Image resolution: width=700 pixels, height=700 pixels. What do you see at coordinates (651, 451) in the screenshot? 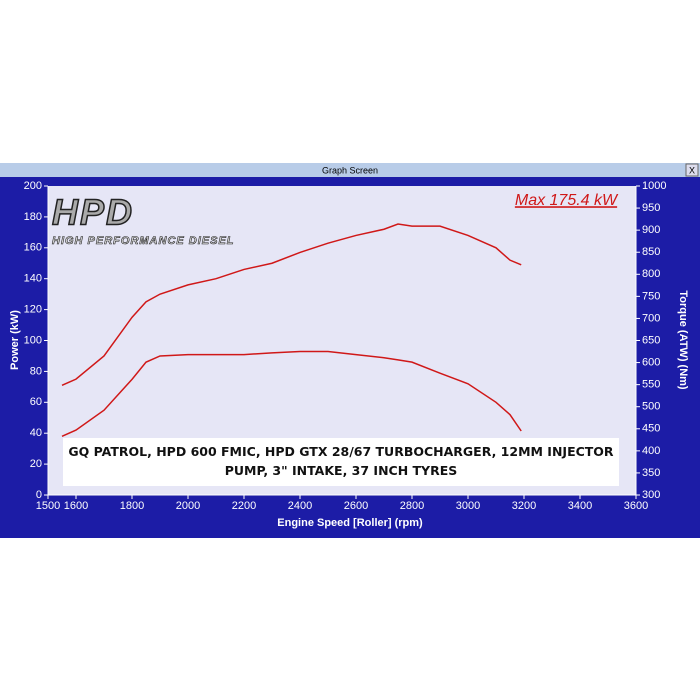
I see `y2-tick-label: 400` at bounding box center [651, 451].